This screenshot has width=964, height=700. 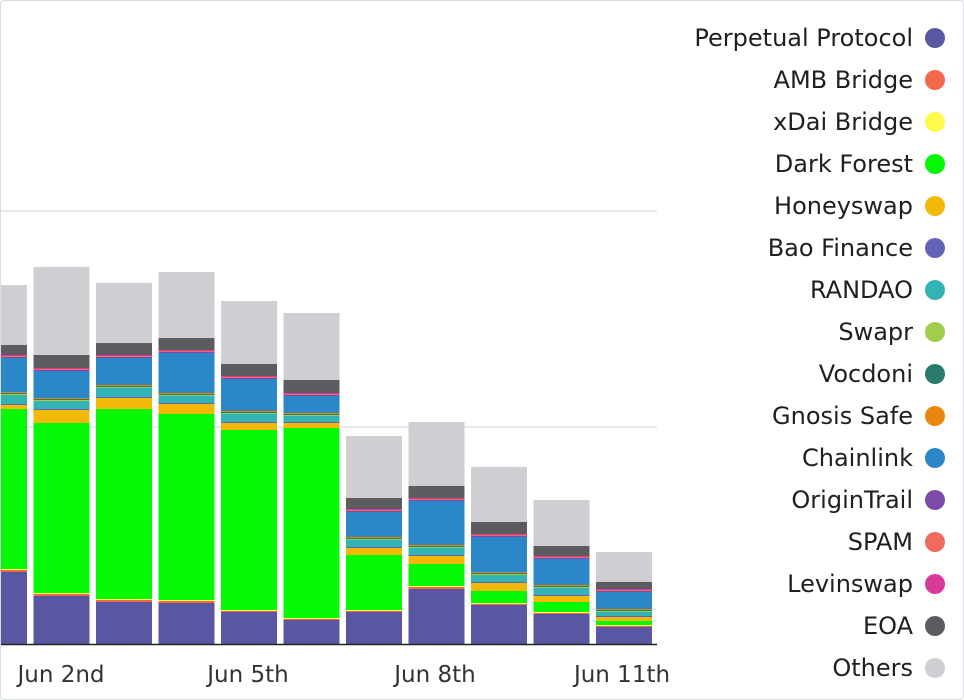 I want to click on bar-stack-jun-3rd, so click(x=124, y=463).